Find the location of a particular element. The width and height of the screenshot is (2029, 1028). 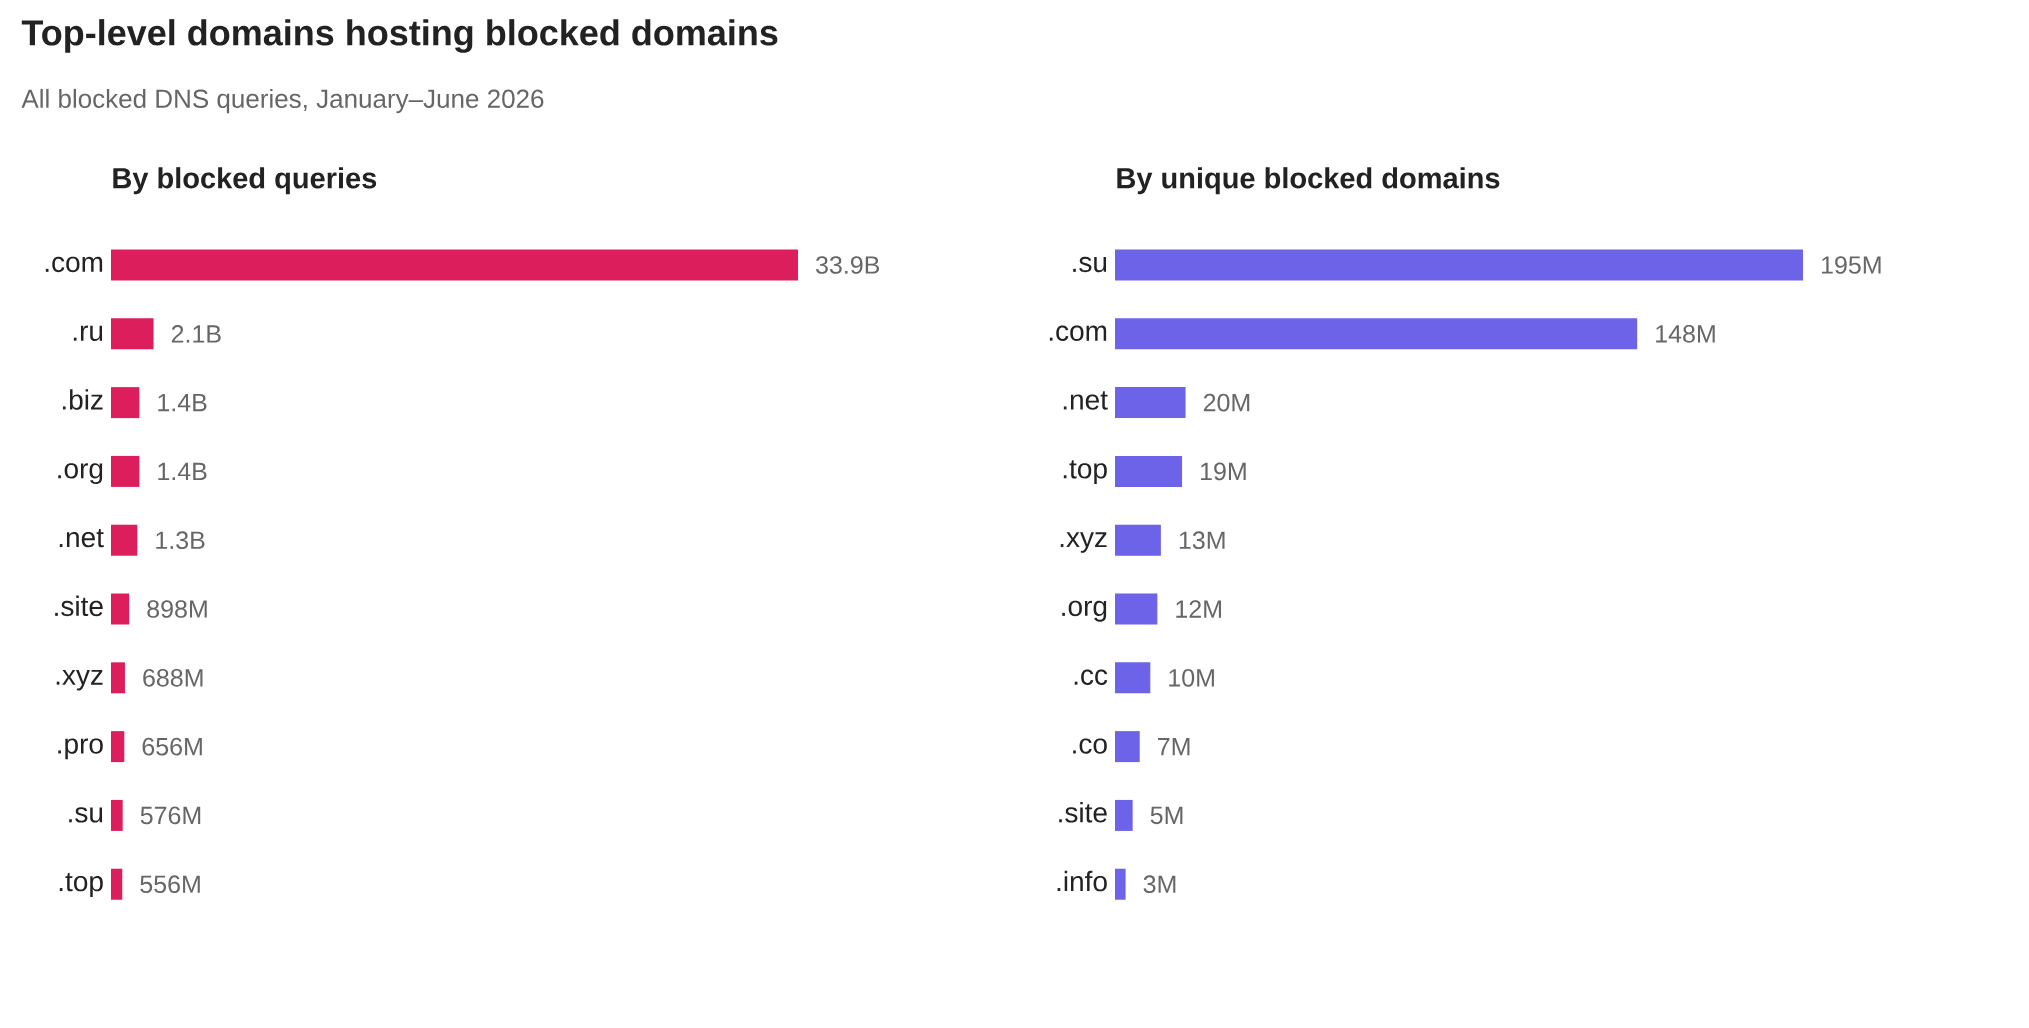

chart-title: By unique blocked domains is located at coordinates (1308, 181).